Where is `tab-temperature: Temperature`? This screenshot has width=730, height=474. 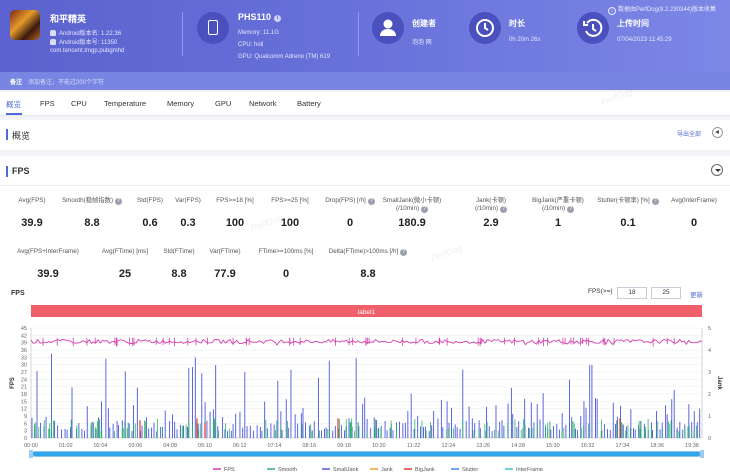
tab-temperature: Temperature is located at coordinates (125, 103).